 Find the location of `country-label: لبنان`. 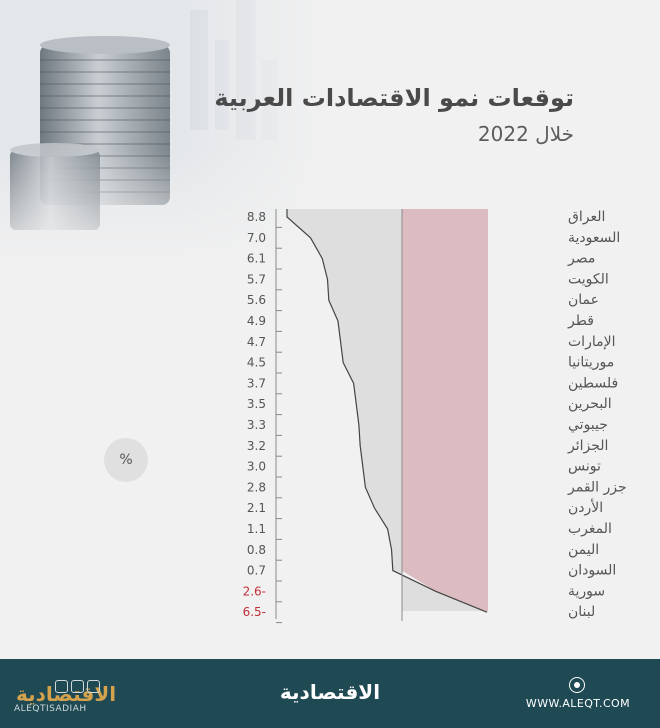

country-label: لبنان is located at coordinates (581, 612).